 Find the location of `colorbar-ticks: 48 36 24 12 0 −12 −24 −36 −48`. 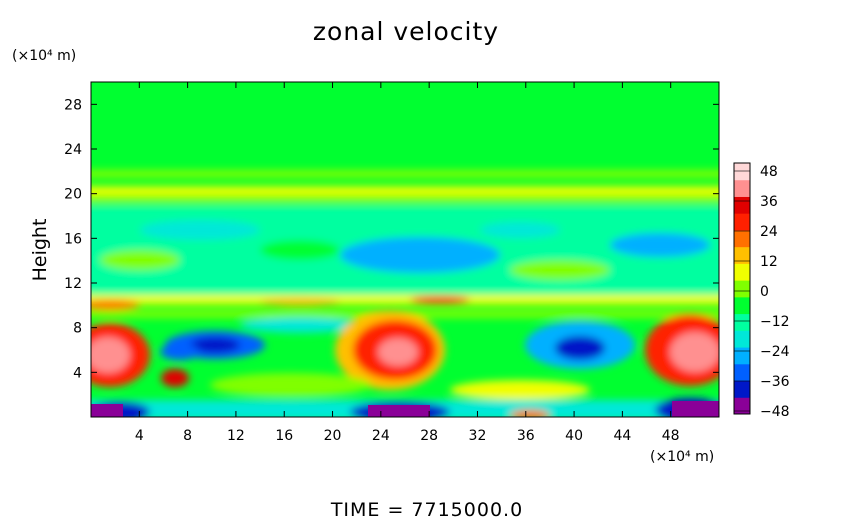

colorbar-ticks: 48 36 24 12 0 −12 −24 −36 −48 is located at coordinates (762, 292).